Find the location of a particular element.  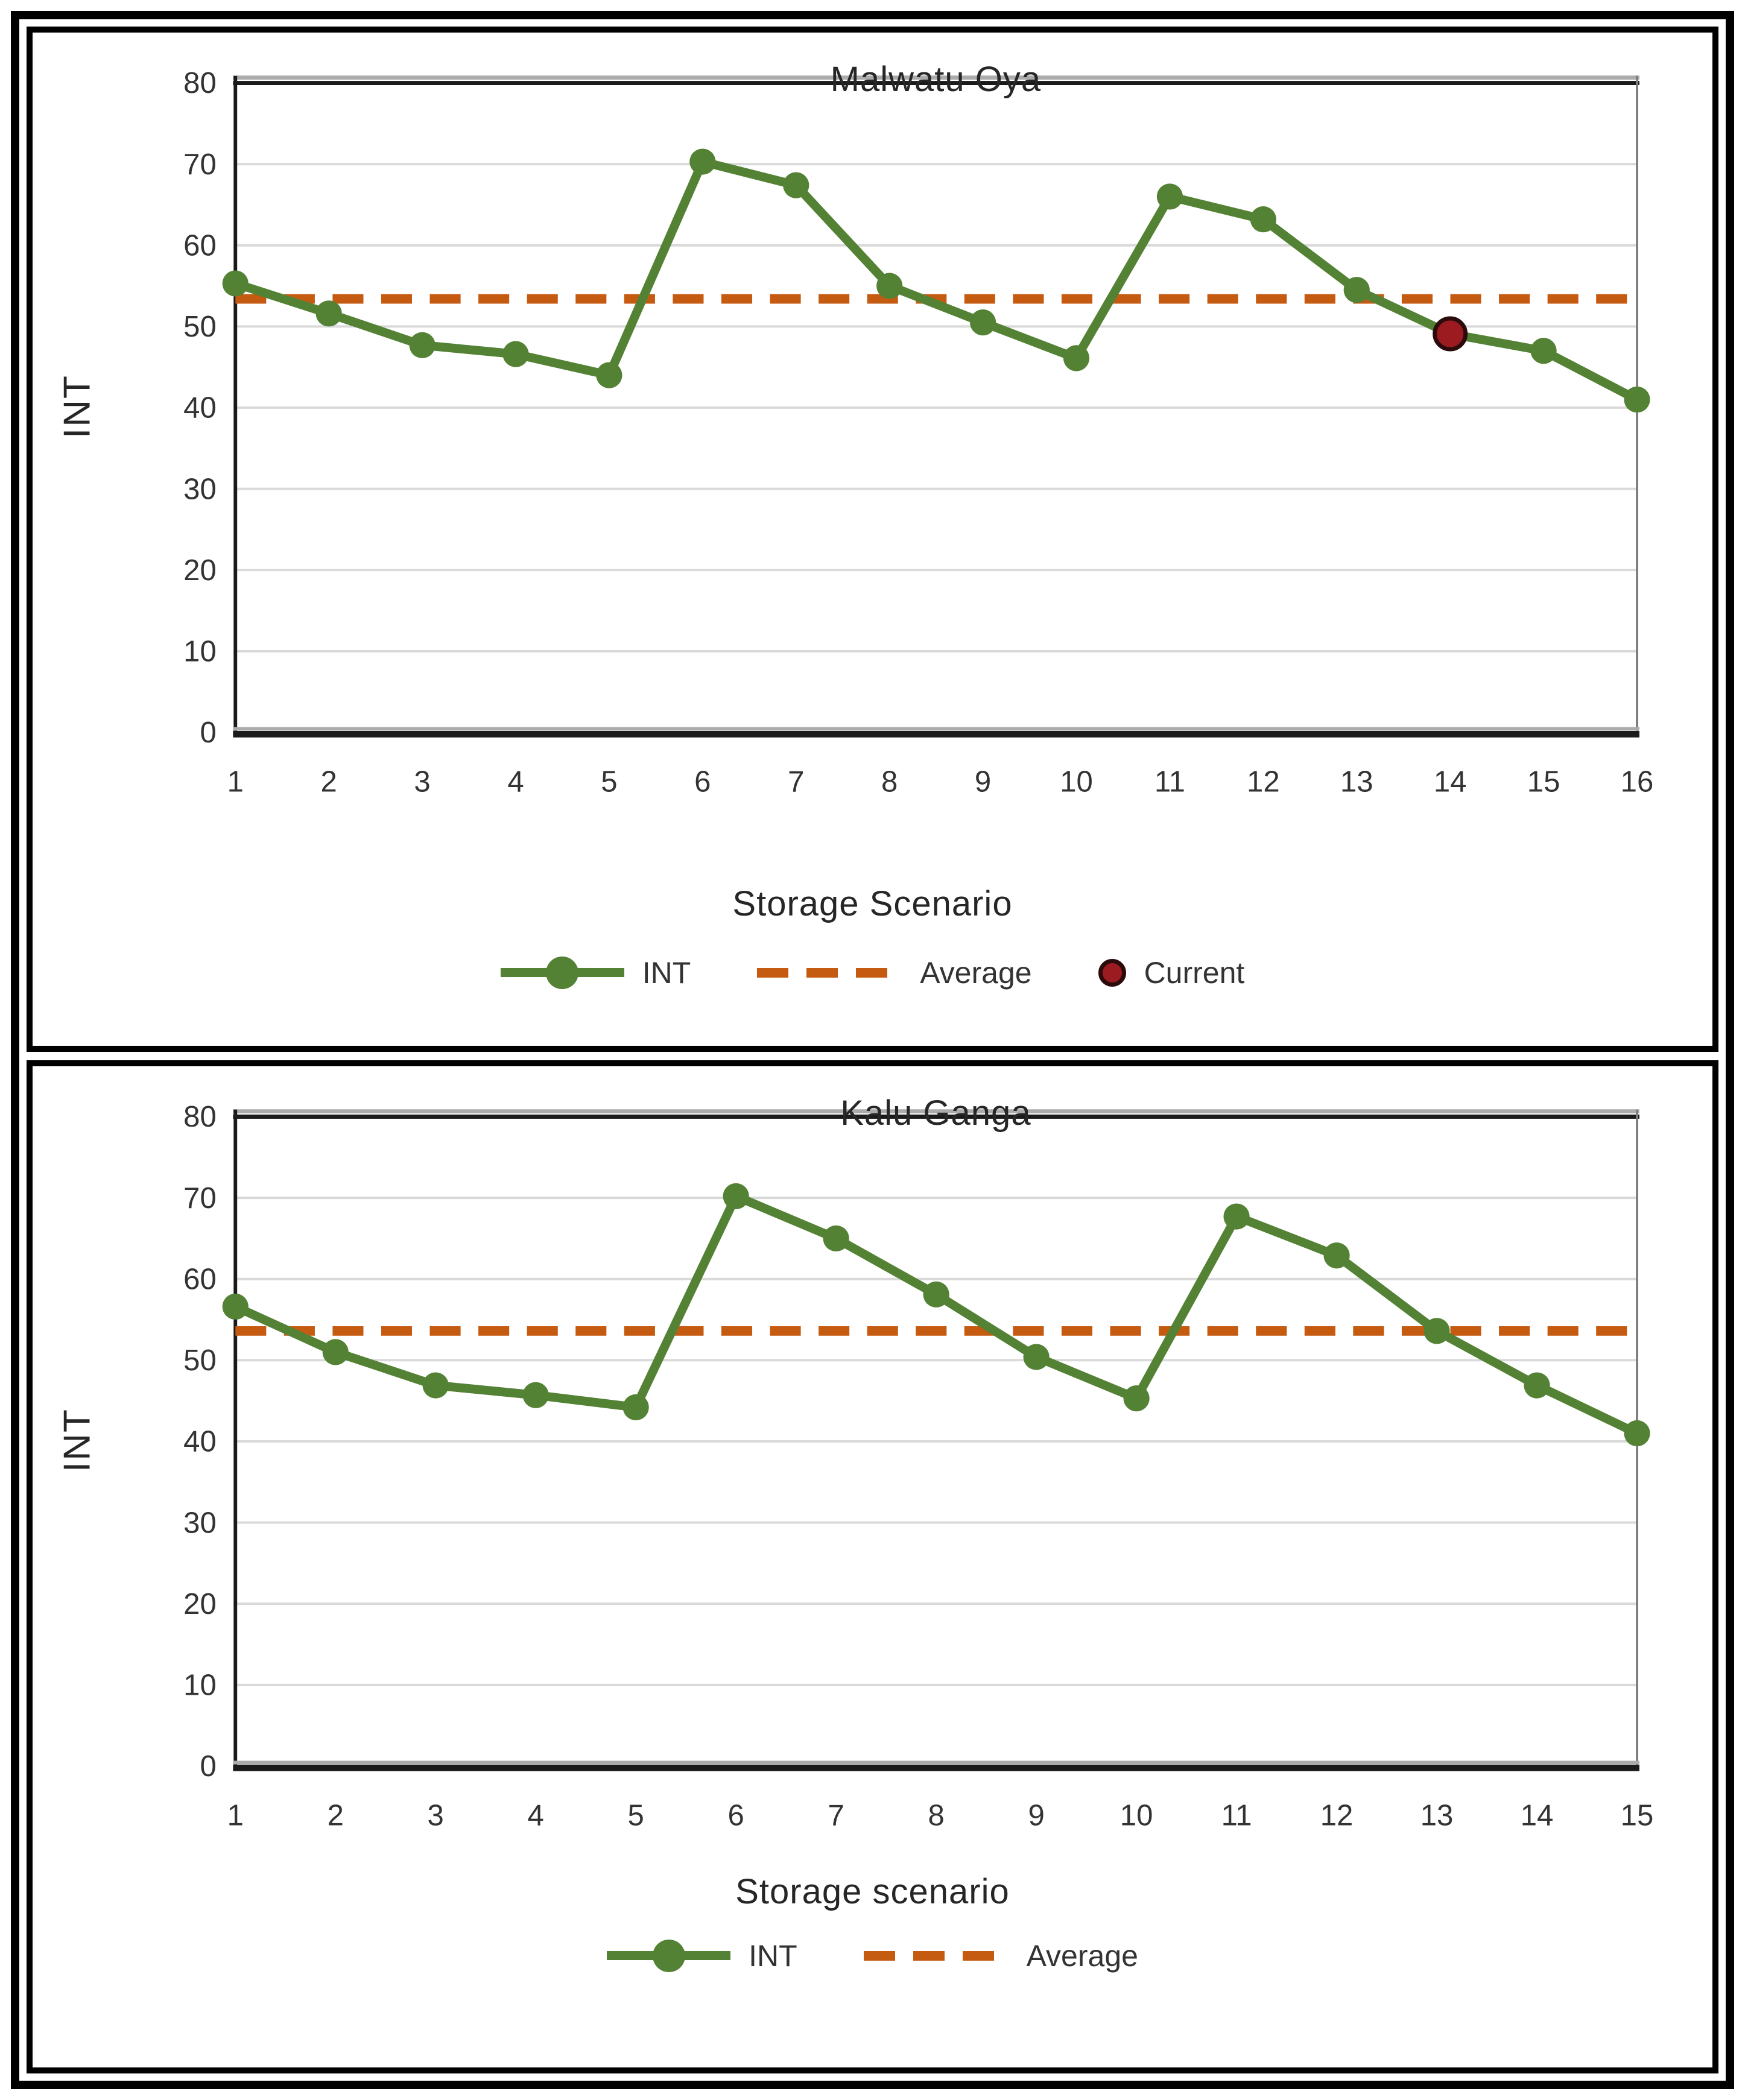

x-axis-title: Storage Scenario is located at coordinates (872, 903).